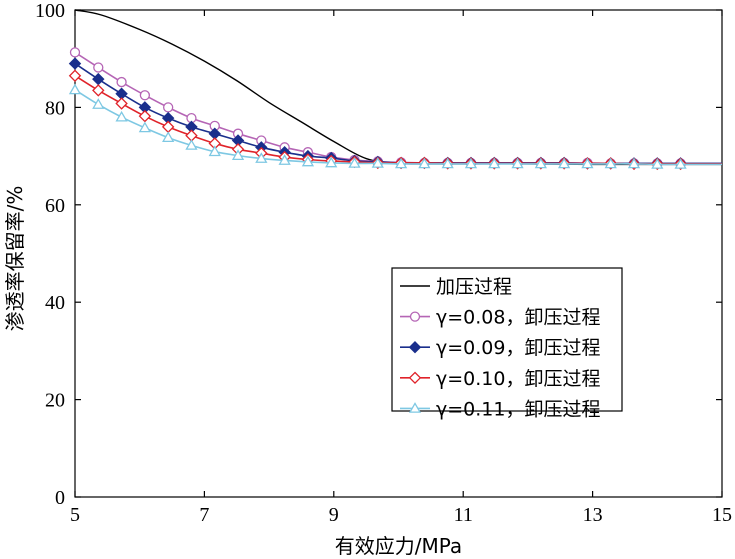 The image size is (735, 559). I want to click on y-tick-label: 0, so click(60, 498).